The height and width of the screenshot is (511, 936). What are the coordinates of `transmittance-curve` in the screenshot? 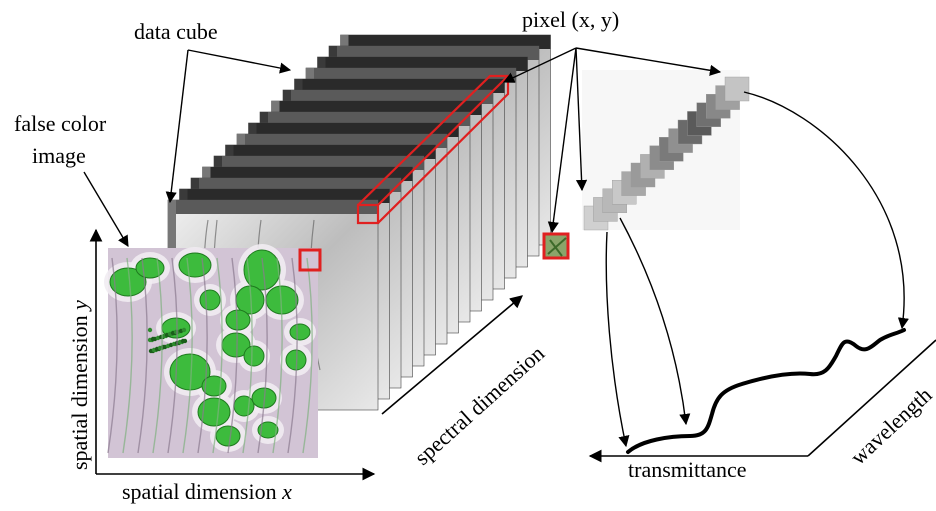 It's located at (766, 391).